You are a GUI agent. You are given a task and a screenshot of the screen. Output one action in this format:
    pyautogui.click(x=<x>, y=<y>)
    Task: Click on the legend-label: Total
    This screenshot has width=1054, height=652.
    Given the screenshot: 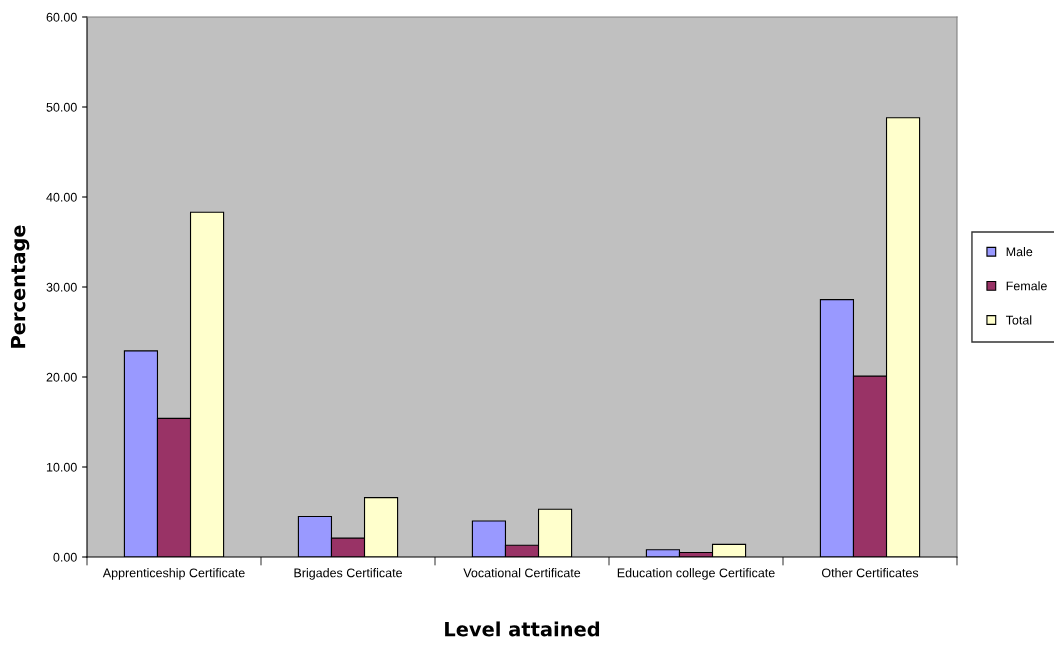 What is the action you would take?
    pyautogui.click(x=1018, y=320)
    